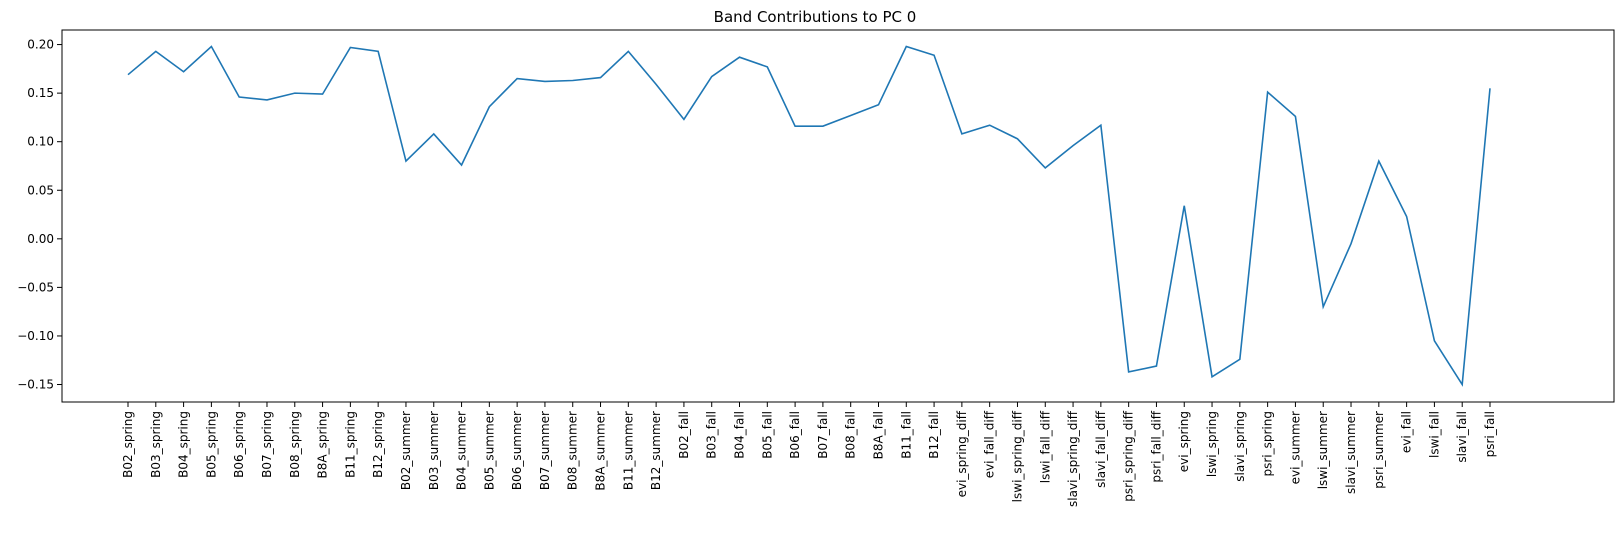  I want to click on x-tick-label: B05_fall, so click(767, 435).